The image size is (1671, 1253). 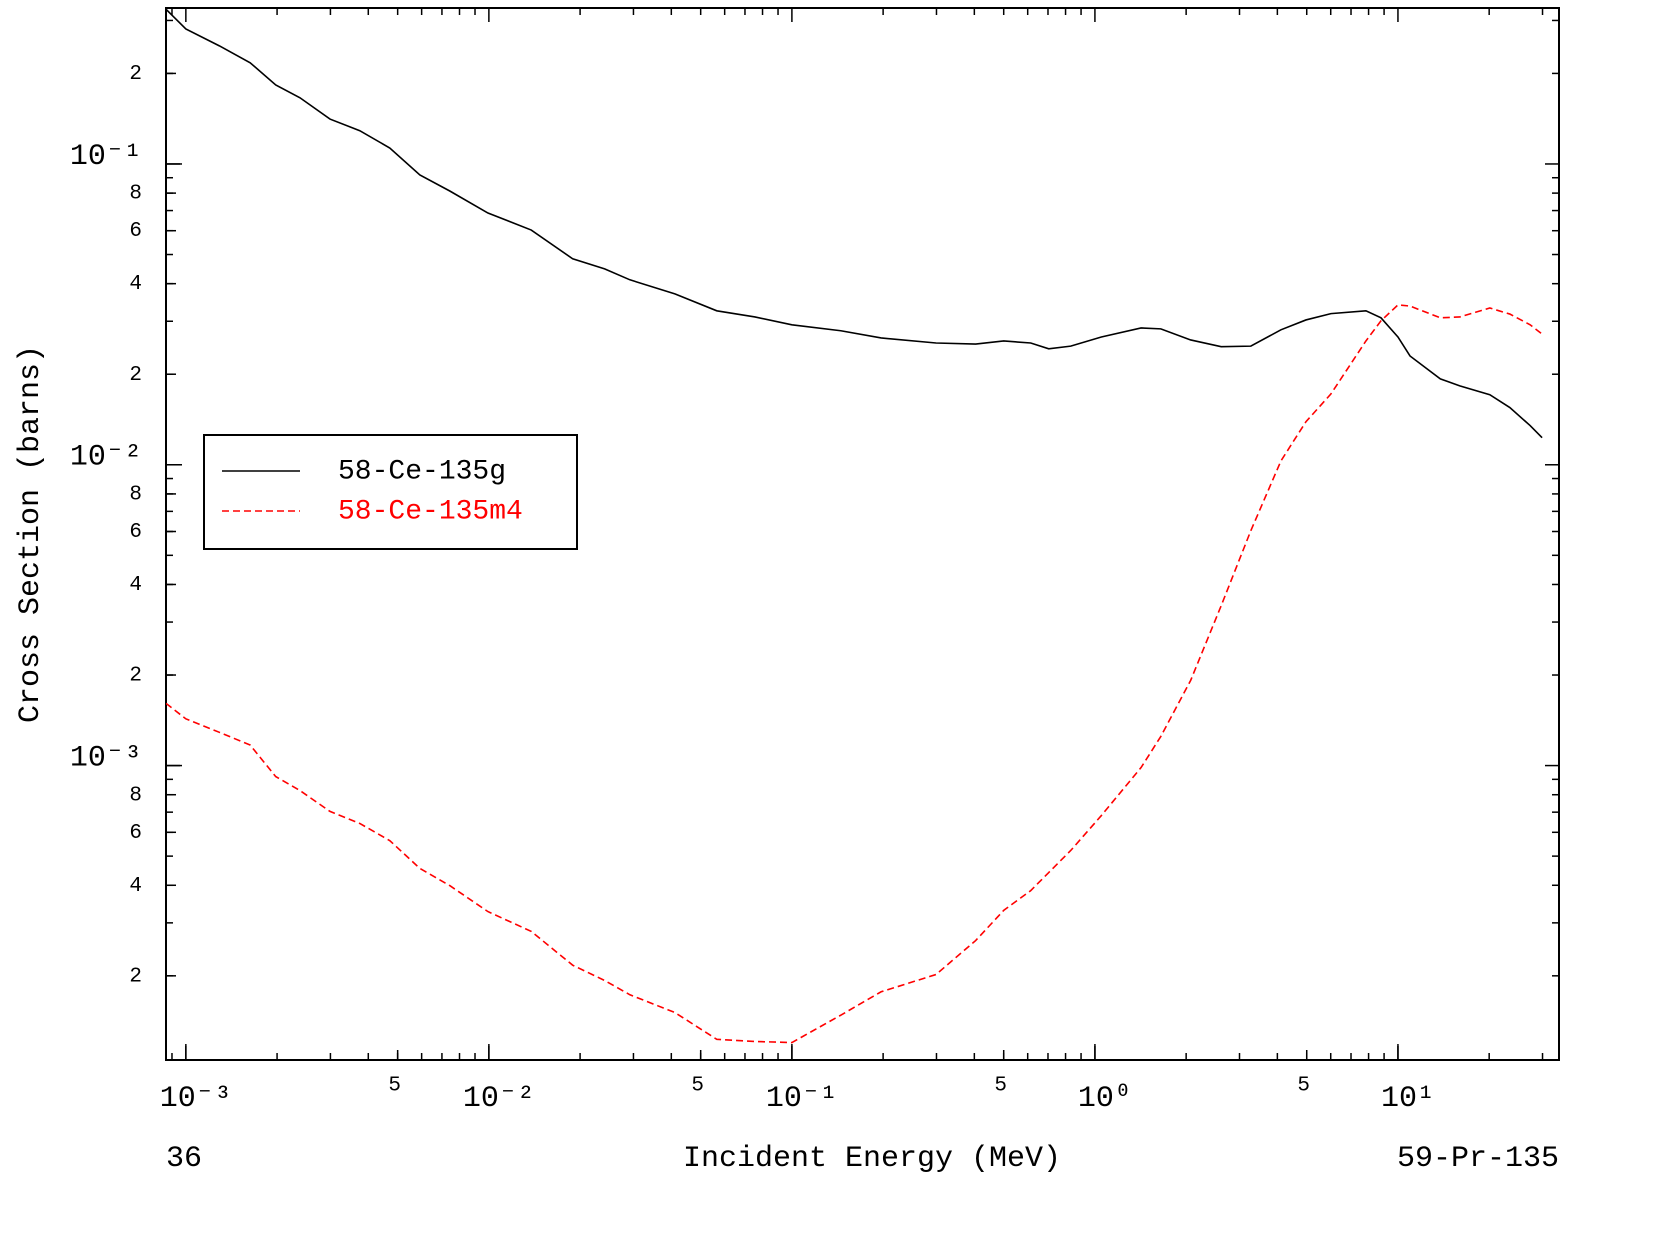 I want to click on y-axis-title: Cross Section (barns), so click(x=31, y=534).